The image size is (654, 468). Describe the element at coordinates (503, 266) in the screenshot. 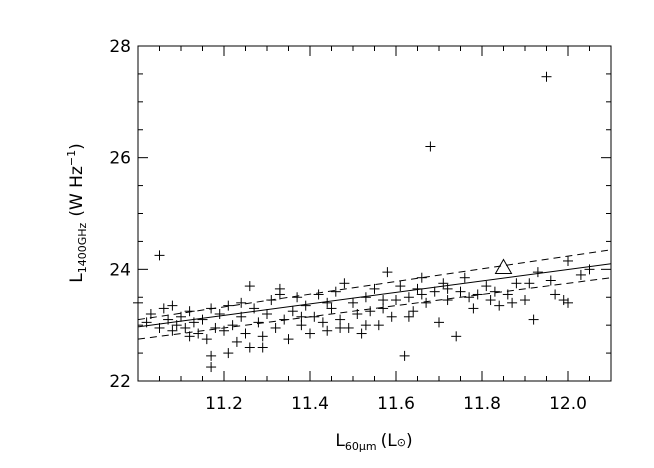

I see `triangle-point` at that location.